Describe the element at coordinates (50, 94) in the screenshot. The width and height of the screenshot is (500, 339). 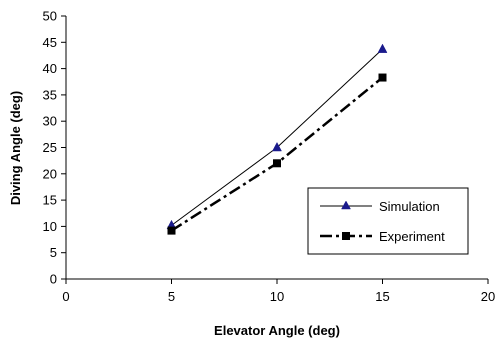
I see `y-tick-label: 35` at that location.